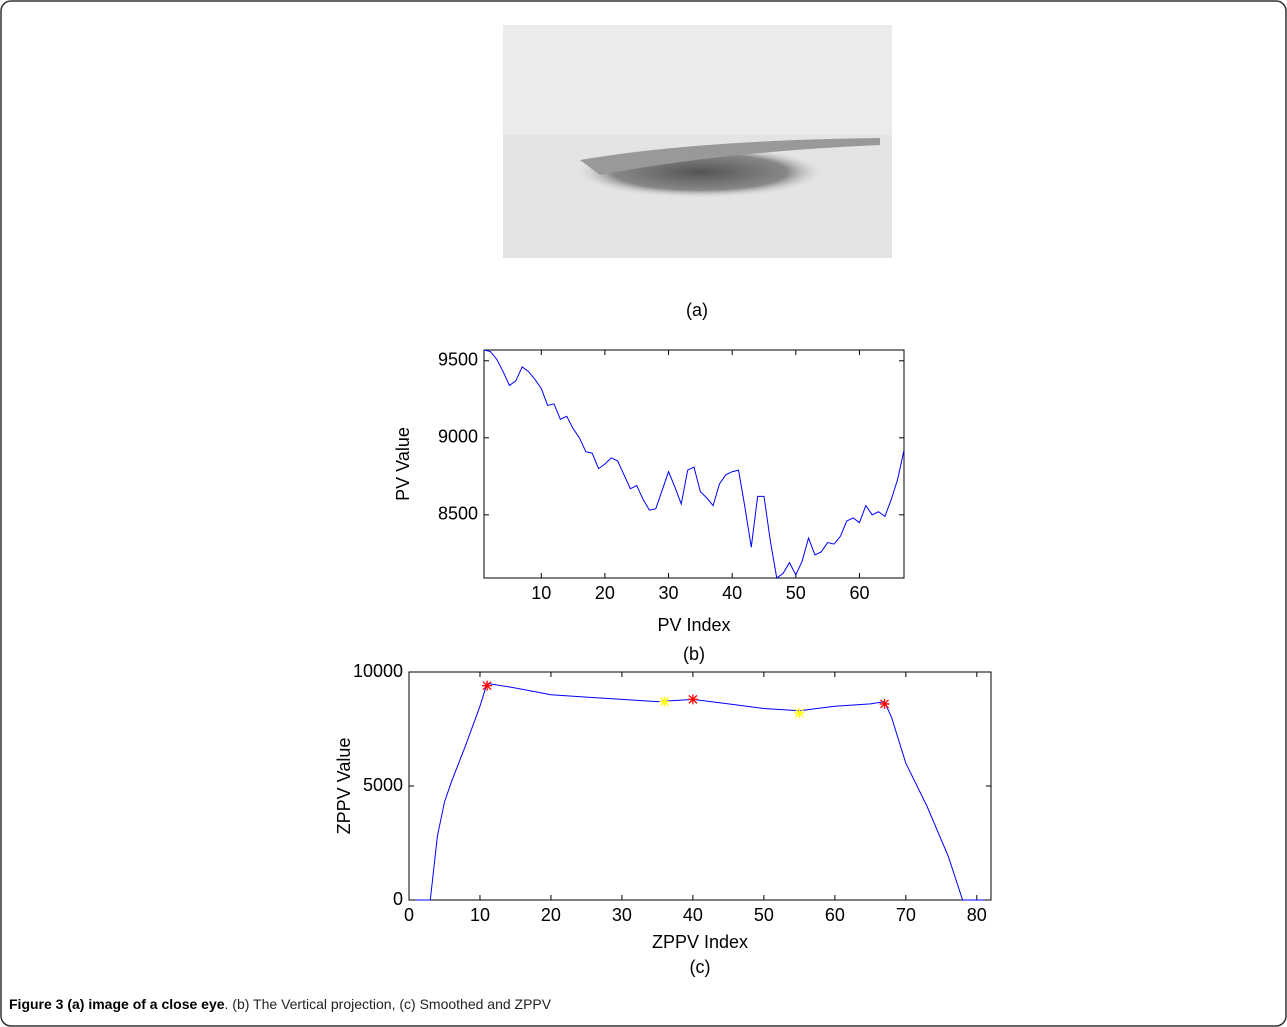  Describe the element at coordinates (383, 785) in the screenshot. I see `y-tick-label: 5000` at that location.